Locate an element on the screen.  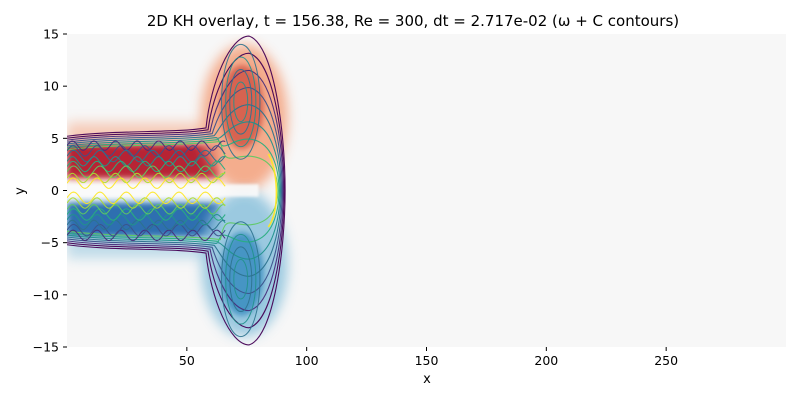
negative-vortex-core is located at coordinates (242, 274).